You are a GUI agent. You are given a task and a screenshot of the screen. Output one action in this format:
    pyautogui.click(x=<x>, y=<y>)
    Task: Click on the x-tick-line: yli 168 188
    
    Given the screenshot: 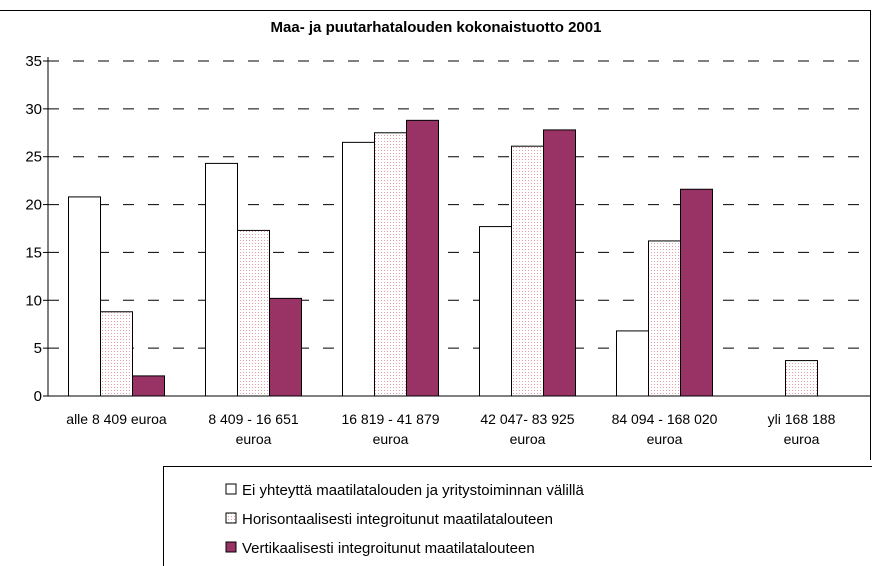 What is the action you would take?
    pyautogui.click(x=802, y=419)
    